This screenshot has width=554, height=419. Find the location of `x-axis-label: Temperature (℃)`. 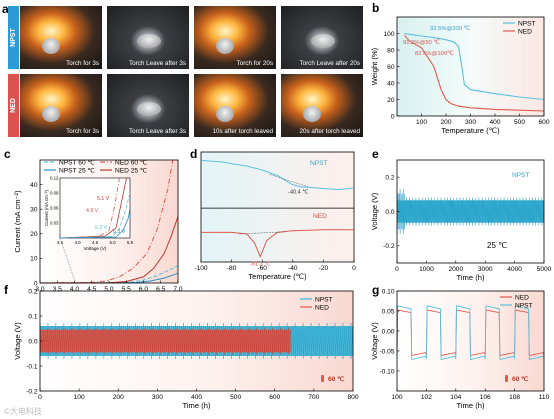

x-axis-label: Temperature (℃) is located at coordinates (277, 276).